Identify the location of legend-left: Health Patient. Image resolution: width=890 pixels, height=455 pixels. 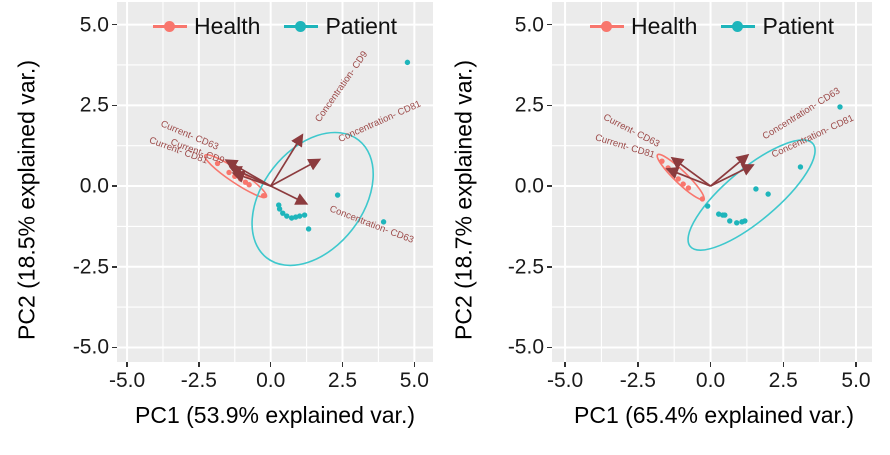
(275, 26).